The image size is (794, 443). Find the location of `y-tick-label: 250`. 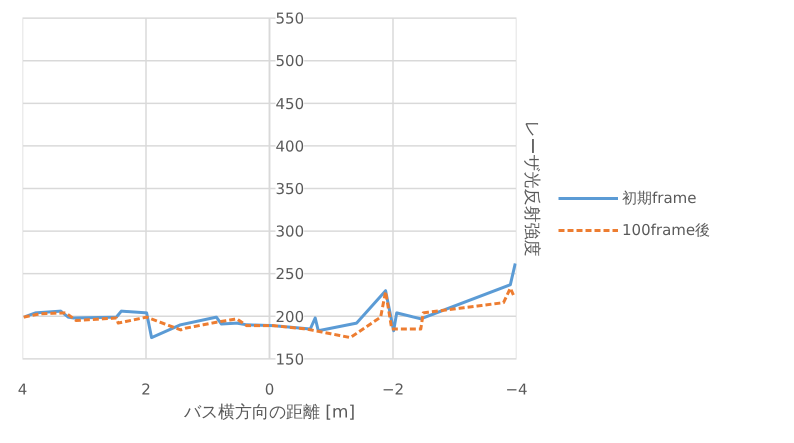

y-tick-label: 250 is located at coordinates (290, 274).